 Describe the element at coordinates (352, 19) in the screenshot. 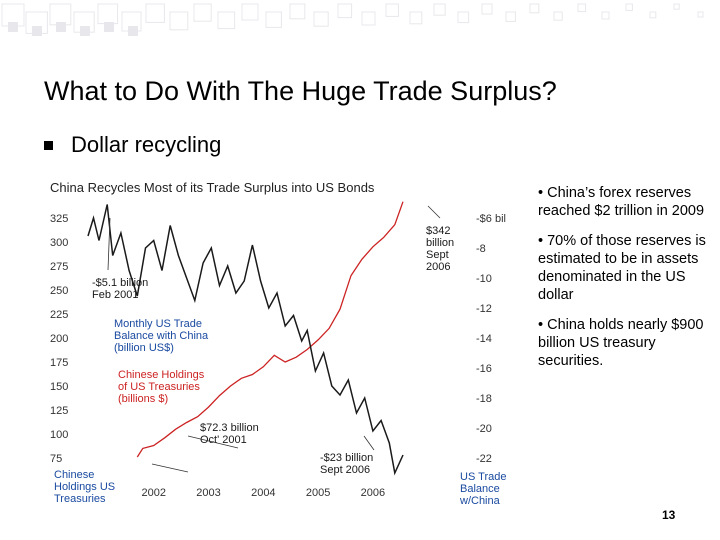

I see `corner-decoration` at that location.